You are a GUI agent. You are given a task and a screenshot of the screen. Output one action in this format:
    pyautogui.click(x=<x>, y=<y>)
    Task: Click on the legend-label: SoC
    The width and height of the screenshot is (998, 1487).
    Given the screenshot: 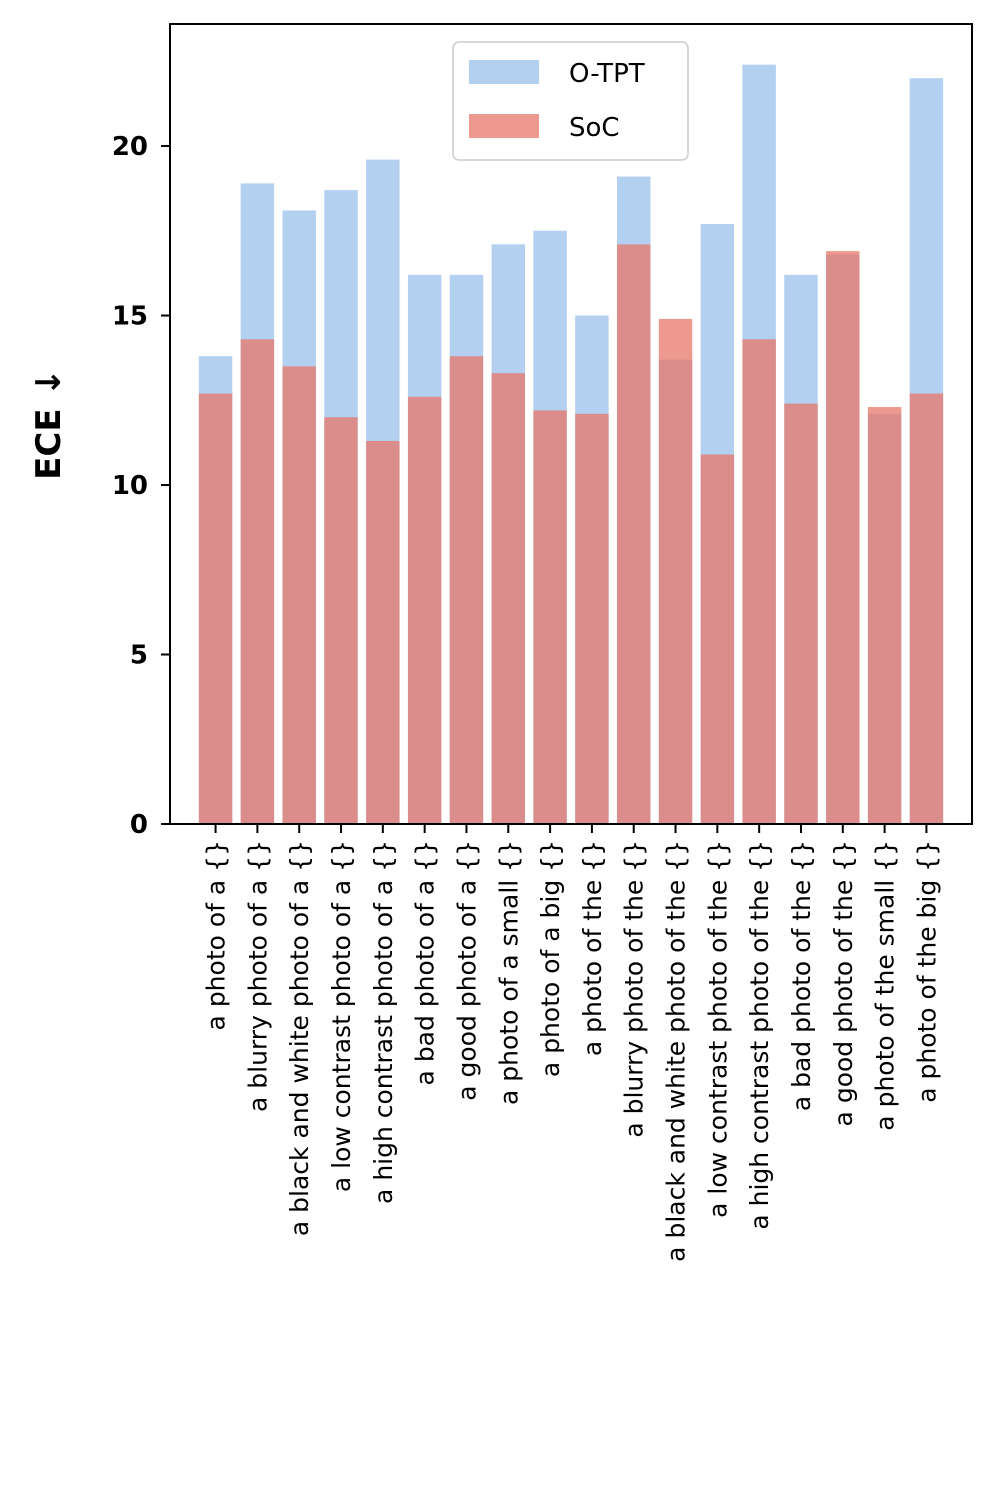 What is the action you would take?
    pyautogui.click(x=594, y=128)
    